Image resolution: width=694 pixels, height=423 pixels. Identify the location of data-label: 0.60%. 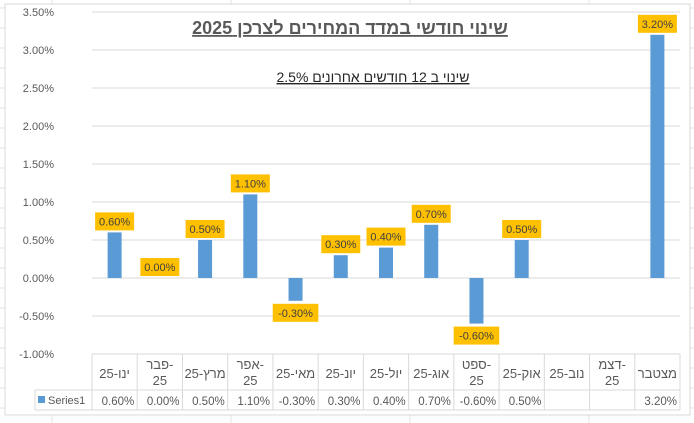
(114, 222).